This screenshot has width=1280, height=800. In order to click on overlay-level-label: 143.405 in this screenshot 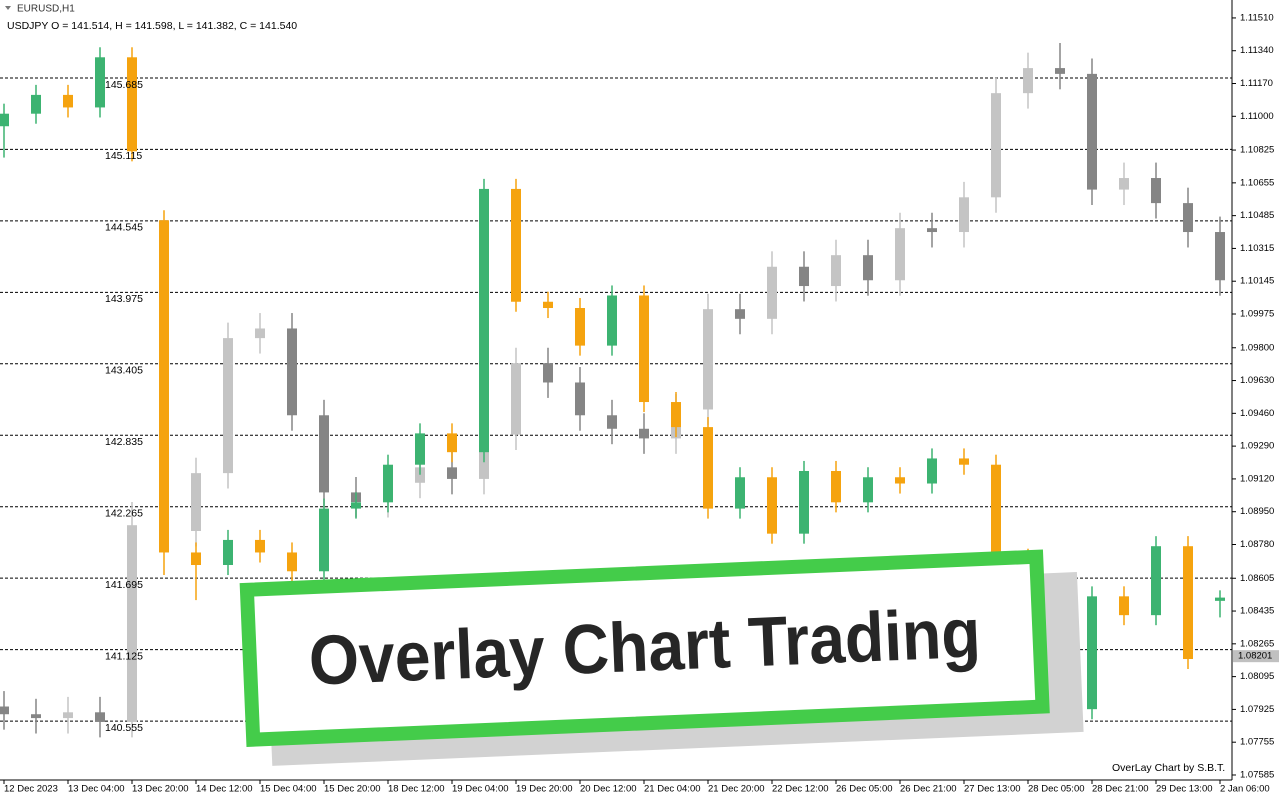, I will do `click(124, 371)`.